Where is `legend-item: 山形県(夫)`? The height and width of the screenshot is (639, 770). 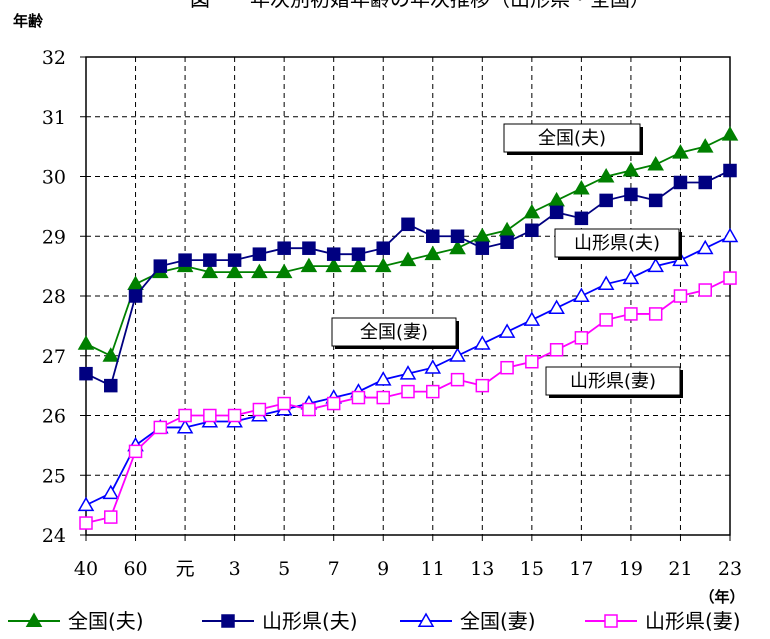 legend-item: 山形県(夫) is located at coordinates (280, 621).